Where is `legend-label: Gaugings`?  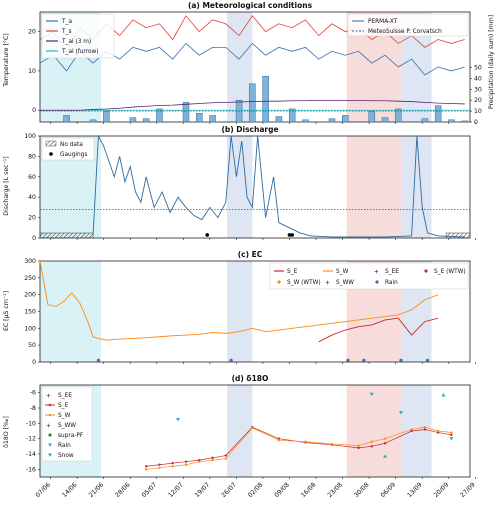
legend-label: Gaugings is located at coordinates (73, 155).